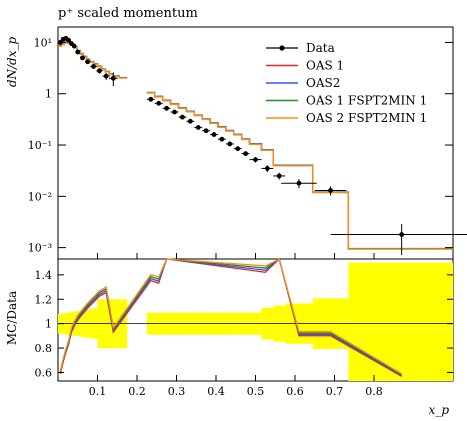 The height and width of the screenshot is (421, 467). I want to click on x-tick-label: 0.8, so click(374, 391).